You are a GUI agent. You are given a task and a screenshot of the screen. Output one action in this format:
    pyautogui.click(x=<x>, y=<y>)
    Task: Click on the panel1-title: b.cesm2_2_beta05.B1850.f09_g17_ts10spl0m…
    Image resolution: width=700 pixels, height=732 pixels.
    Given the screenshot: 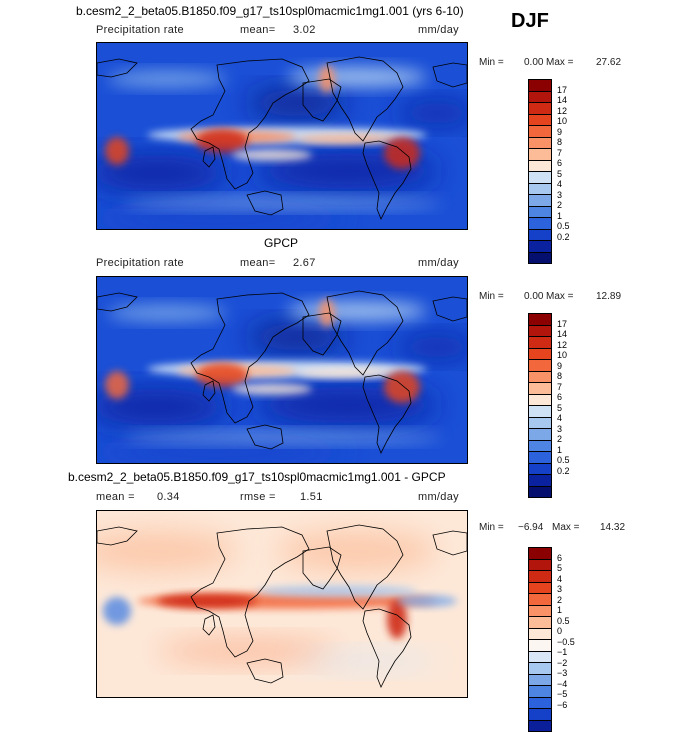 What is the action you would take?
    pyautogui.click(x=270, y=11)
    